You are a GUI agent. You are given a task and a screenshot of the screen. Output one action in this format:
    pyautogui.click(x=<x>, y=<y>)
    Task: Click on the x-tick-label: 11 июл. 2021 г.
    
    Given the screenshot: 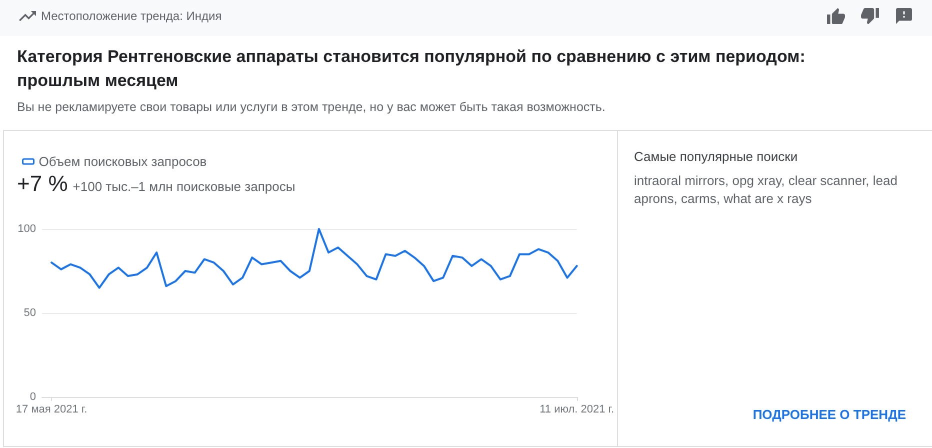 What is the action you would take?
    pyautogui.click(x=577, y=410)
    